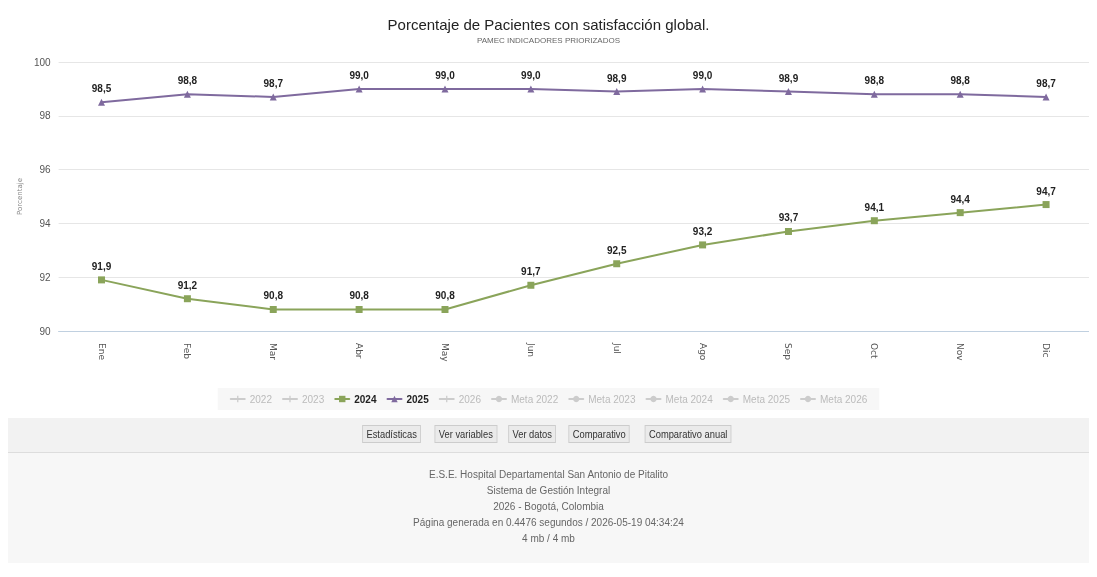 Image resolution: width=1097 pixels, height=577 pixels. What do you see at coordinates (101, 352) in the screenshot?
I see `x-tick-label: Ene` at bounding box center [101, 352].